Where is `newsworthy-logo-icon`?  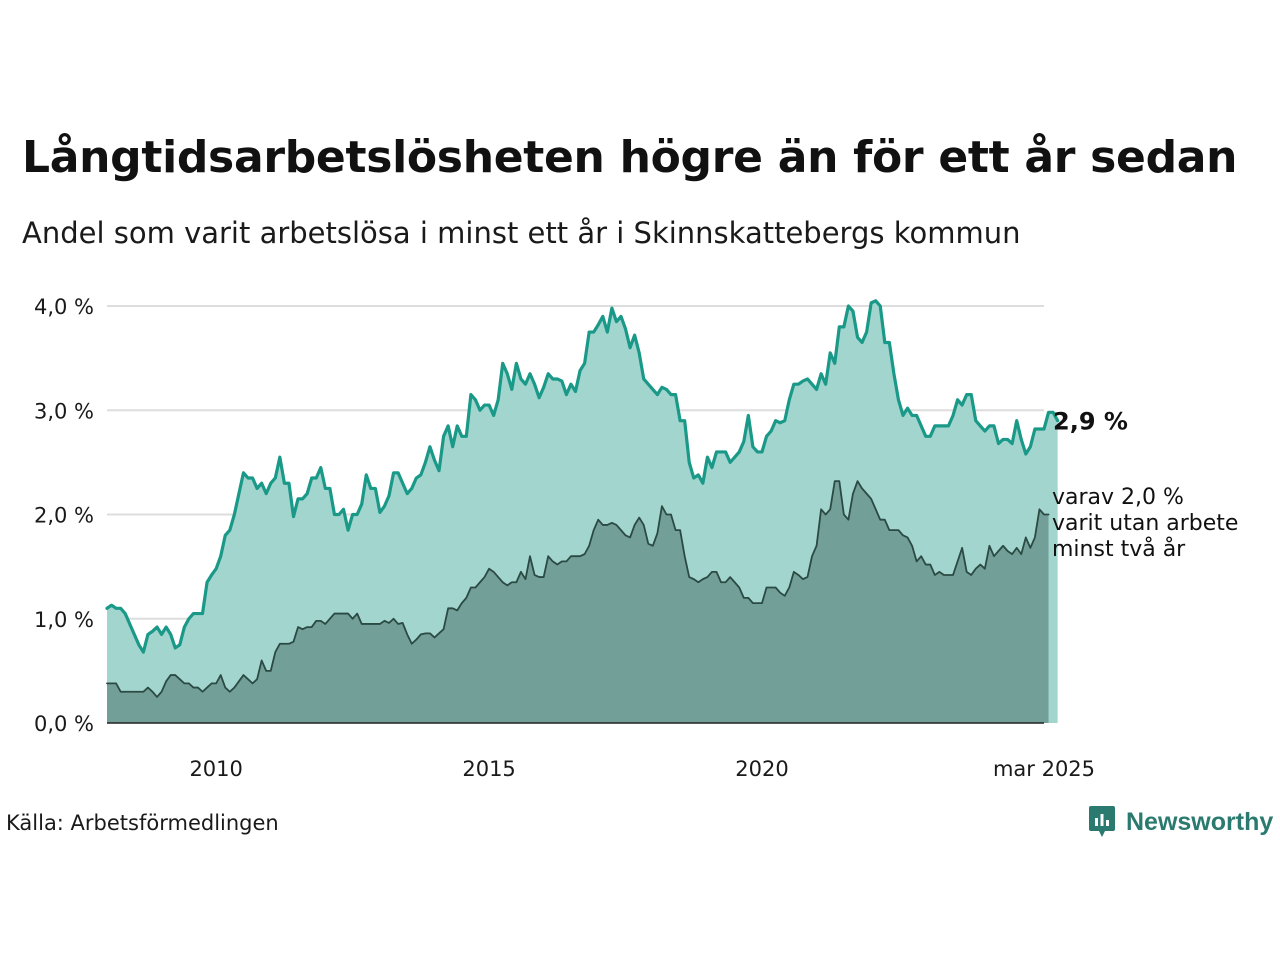 newsworthy-logo-icon is located at coordinates (1102, 821).